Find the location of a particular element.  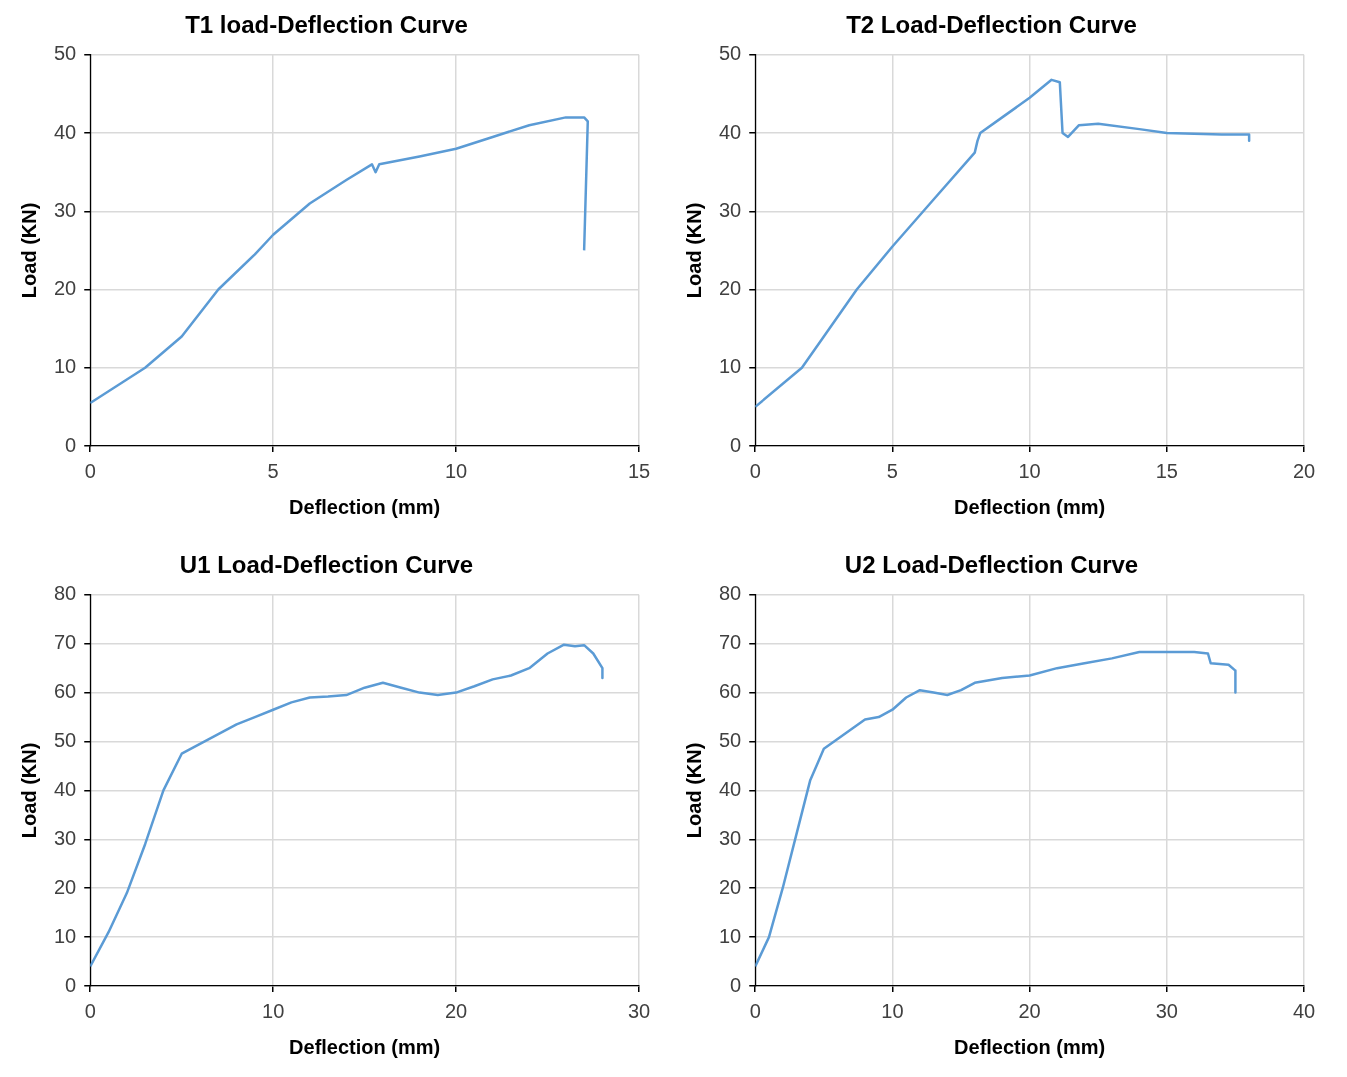

x-tick-label: 40 is located at coordinates (1304, 1010).